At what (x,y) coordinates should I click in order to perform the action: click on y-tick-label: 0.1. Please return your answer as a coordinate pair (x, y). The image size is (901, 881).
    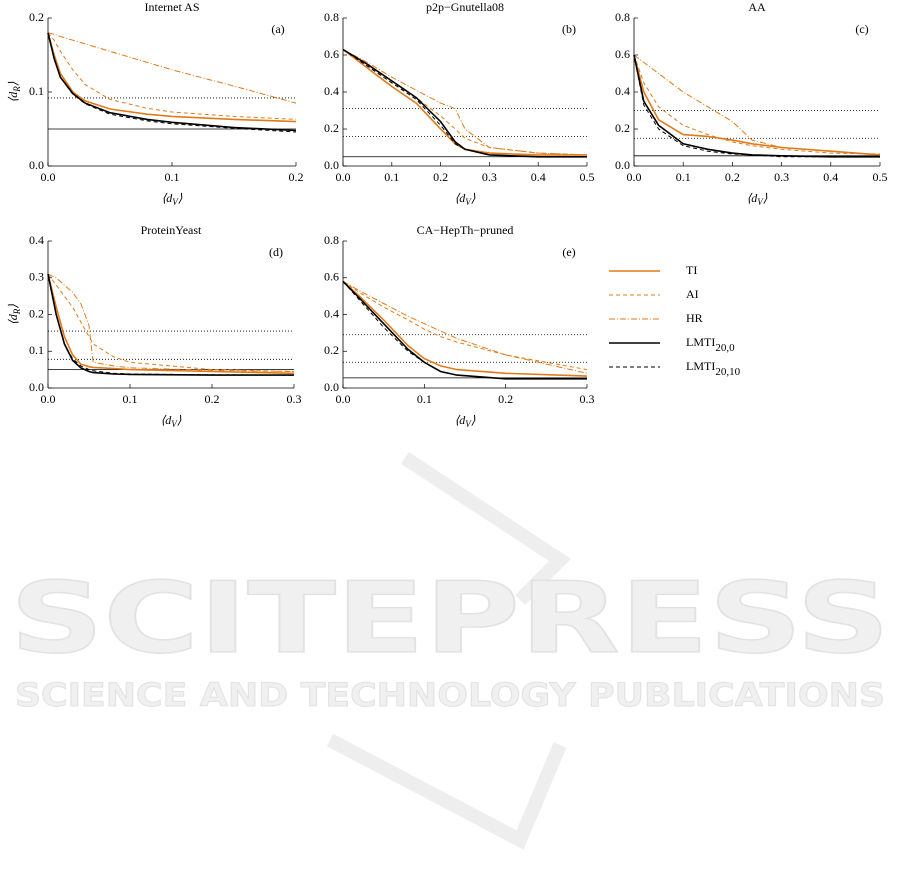
    Looking at the image, I should click on (36, 91).